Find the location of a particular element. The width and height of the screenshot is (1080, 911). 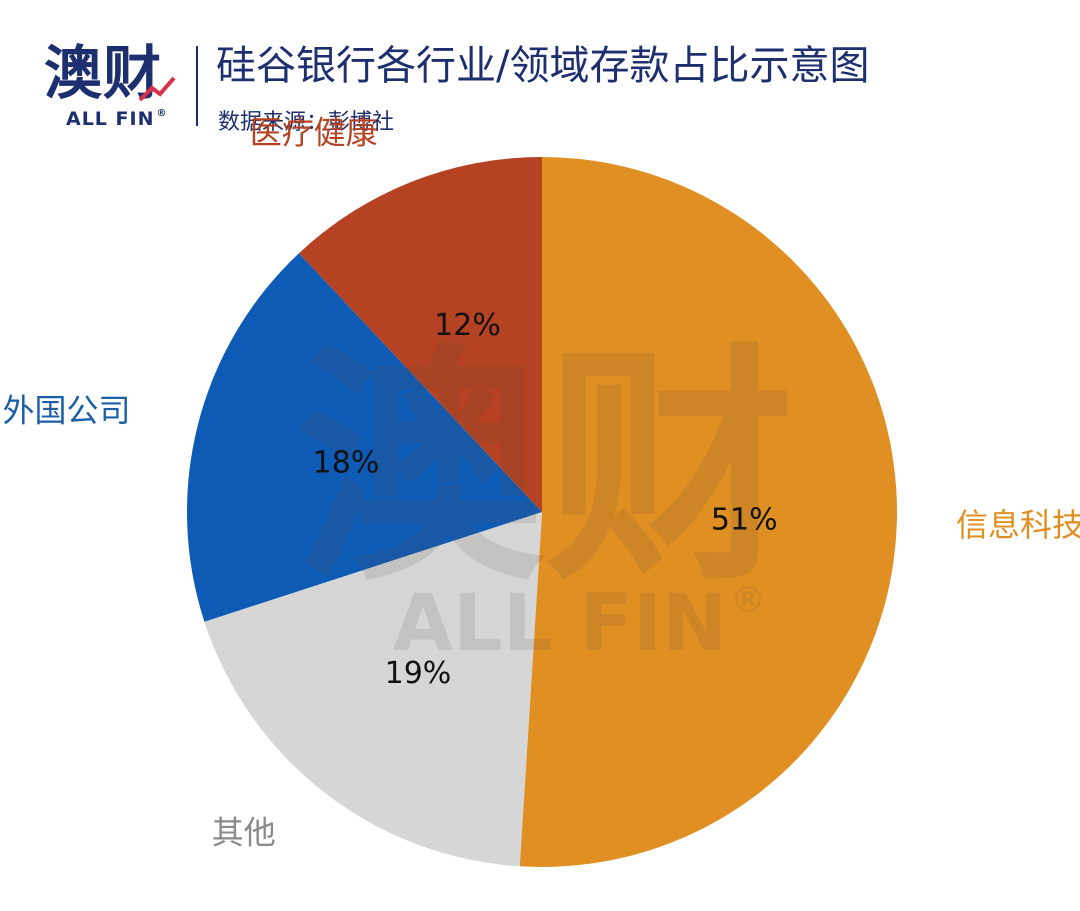

watermark-english: ALL FIN is located at coordinates (560, 624).